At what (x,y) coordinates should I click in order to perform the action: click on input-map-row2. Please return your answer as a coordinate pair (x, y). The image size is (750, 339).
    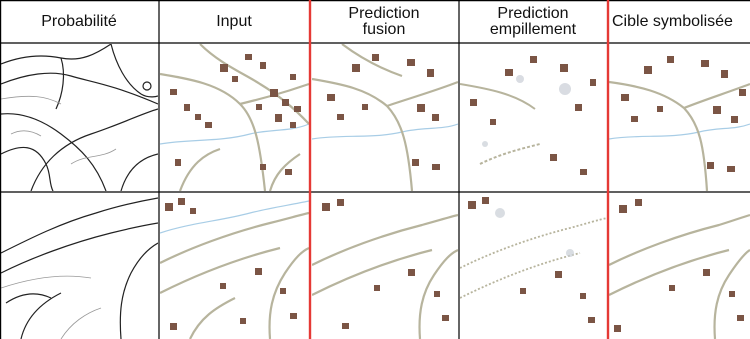
    Looking at the image, I should click on (234, 268).